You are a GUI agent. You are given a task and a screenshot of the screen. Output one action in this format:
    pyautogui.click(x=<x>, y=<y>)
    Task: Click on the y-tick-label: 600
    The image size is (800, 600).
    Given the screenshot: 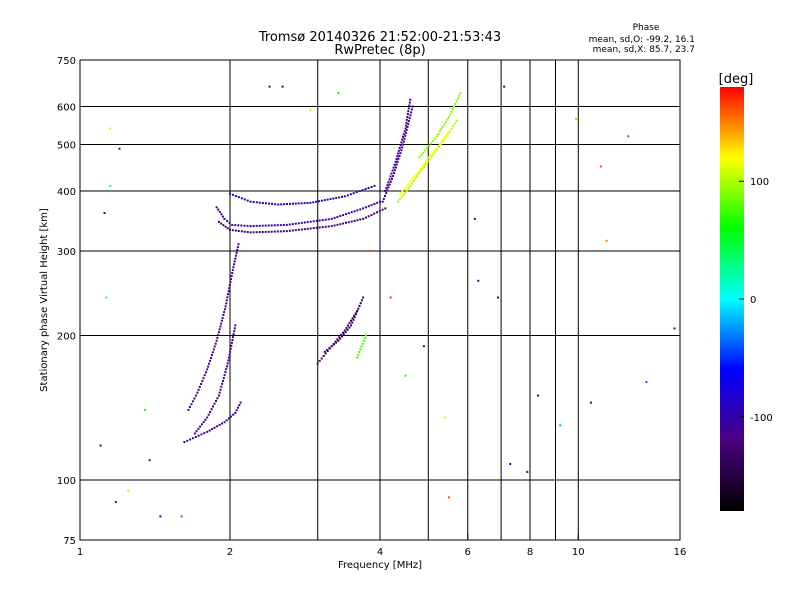 What is the action you would take?
    pyautogui.click(x=66, y=108)
    